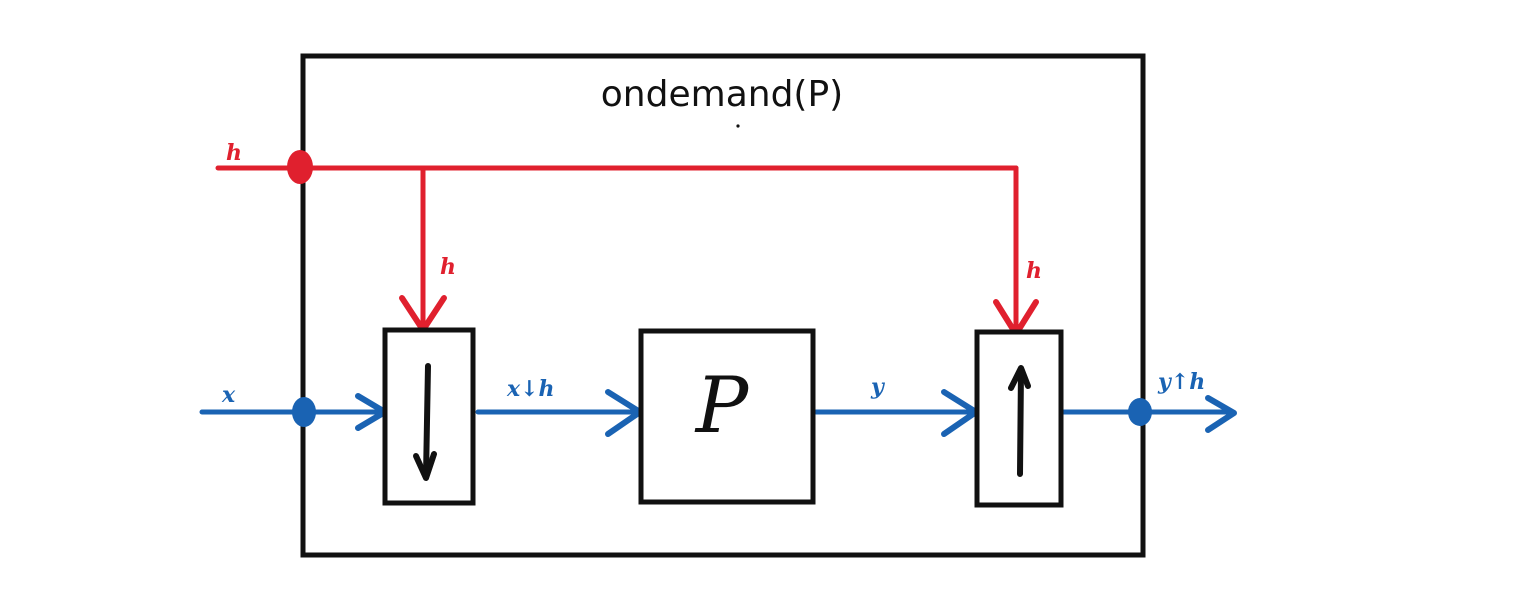 The width and height of the screenshot is (1528, 604). I want to click on down-arrow-icon, so click(425, 422).